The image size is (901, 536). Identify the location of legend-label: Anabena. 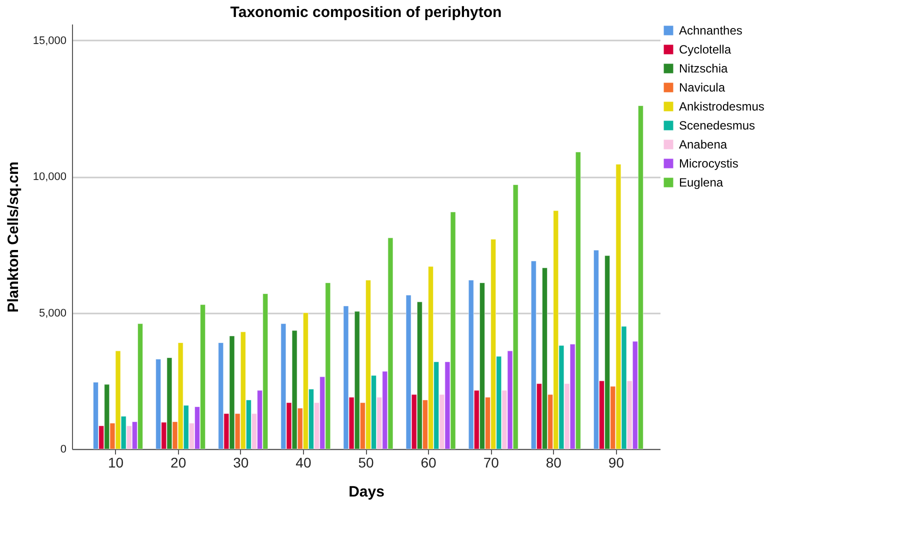
(703, 145).